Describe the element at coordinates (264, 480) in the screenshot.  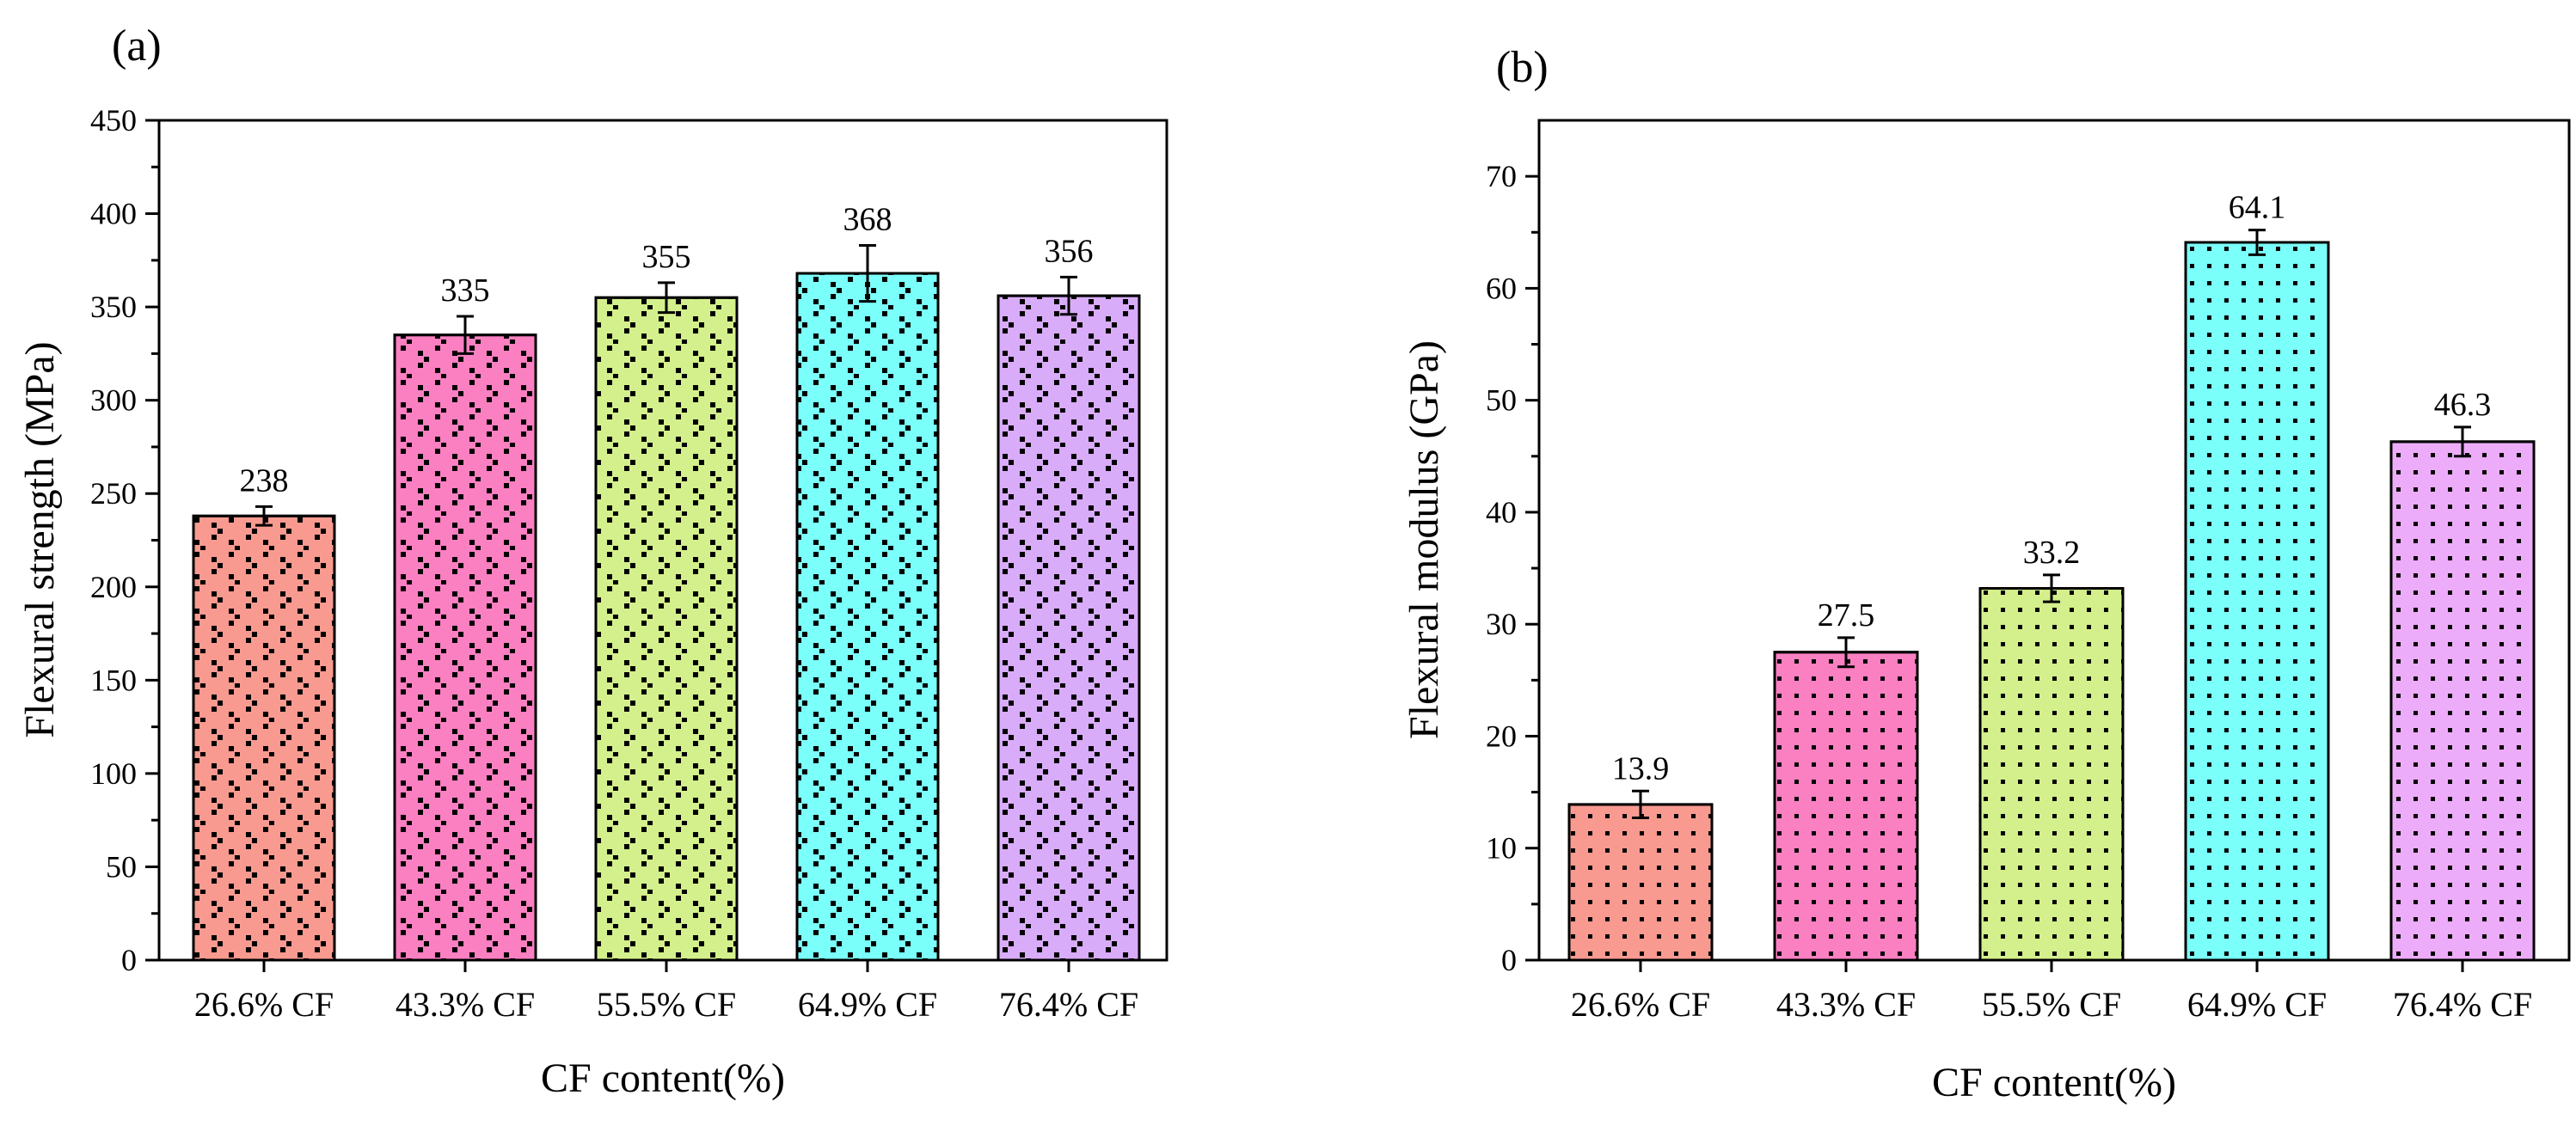
I see `data-label: 238` at that location.